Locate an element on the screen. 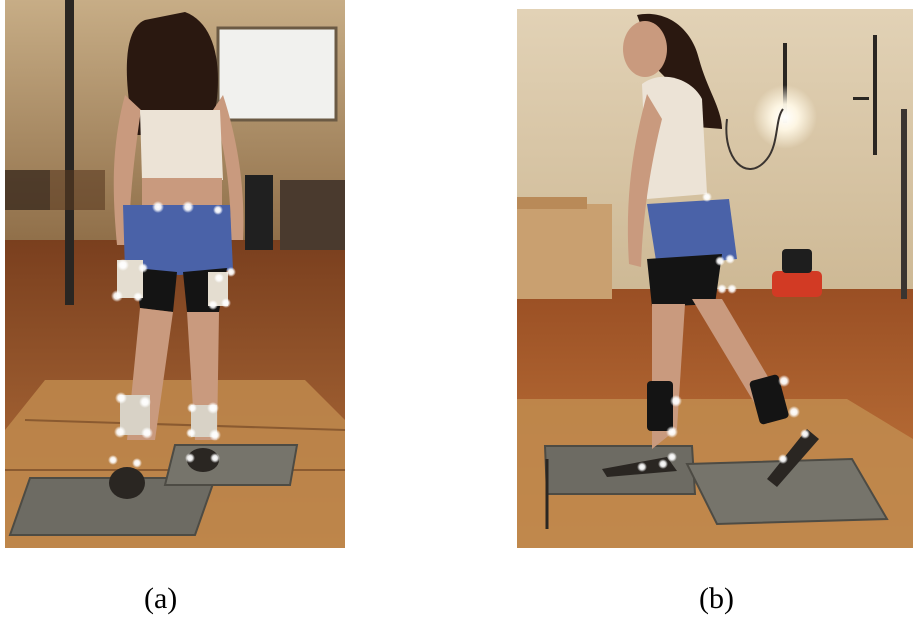  caption-b: (b) is located at coordinates (716, 598).